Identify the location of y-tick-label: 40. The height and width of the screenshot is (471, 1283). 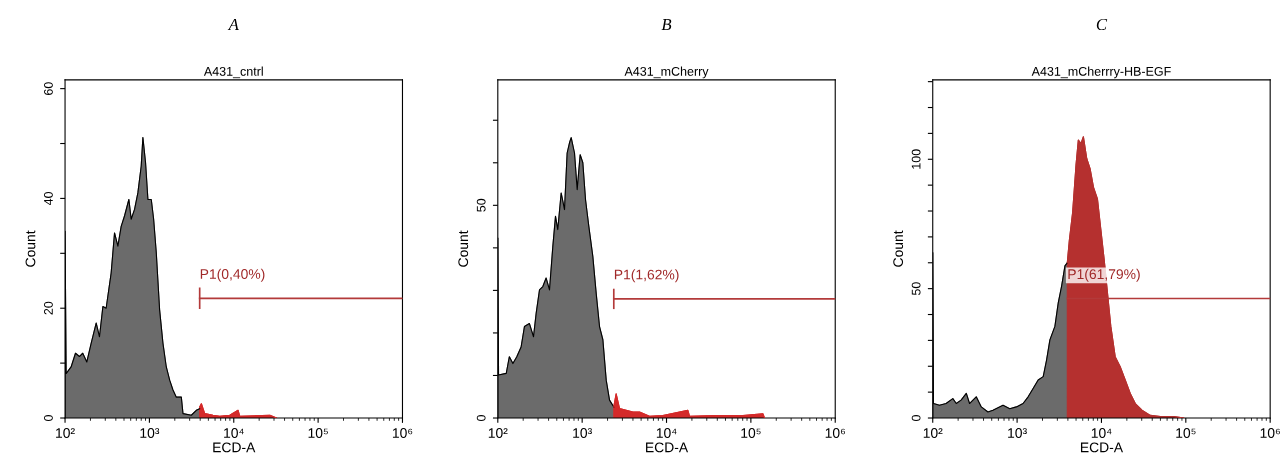
(48, 198).